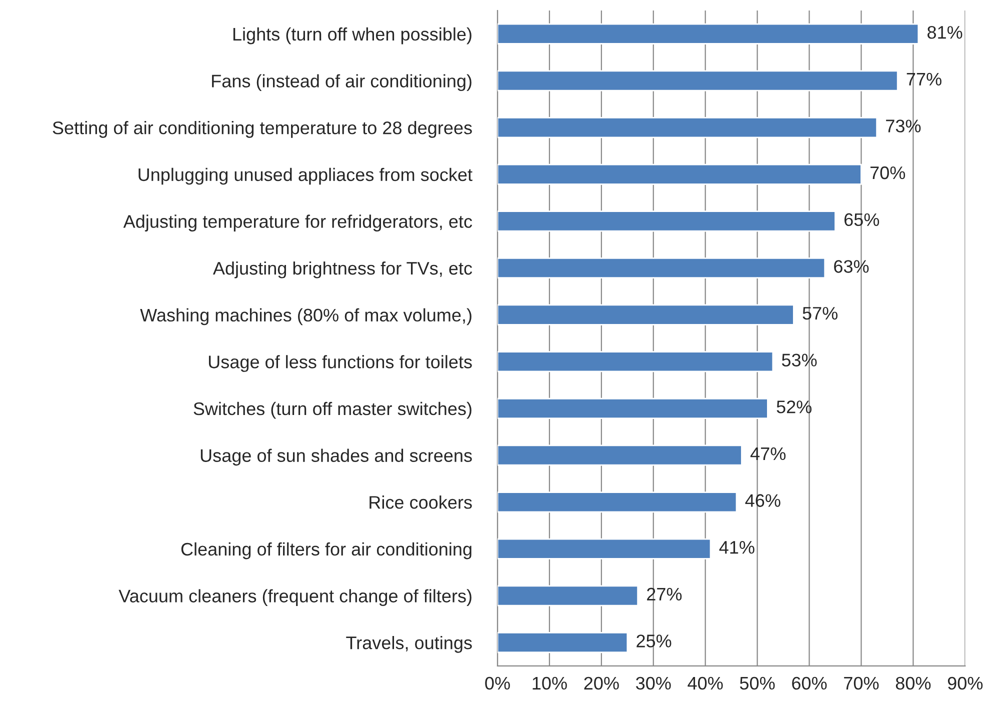 This screenshot has height=701, width=995. I want to click on y-tick-label: Fans (instead of air conditioning), so click(342, 83).